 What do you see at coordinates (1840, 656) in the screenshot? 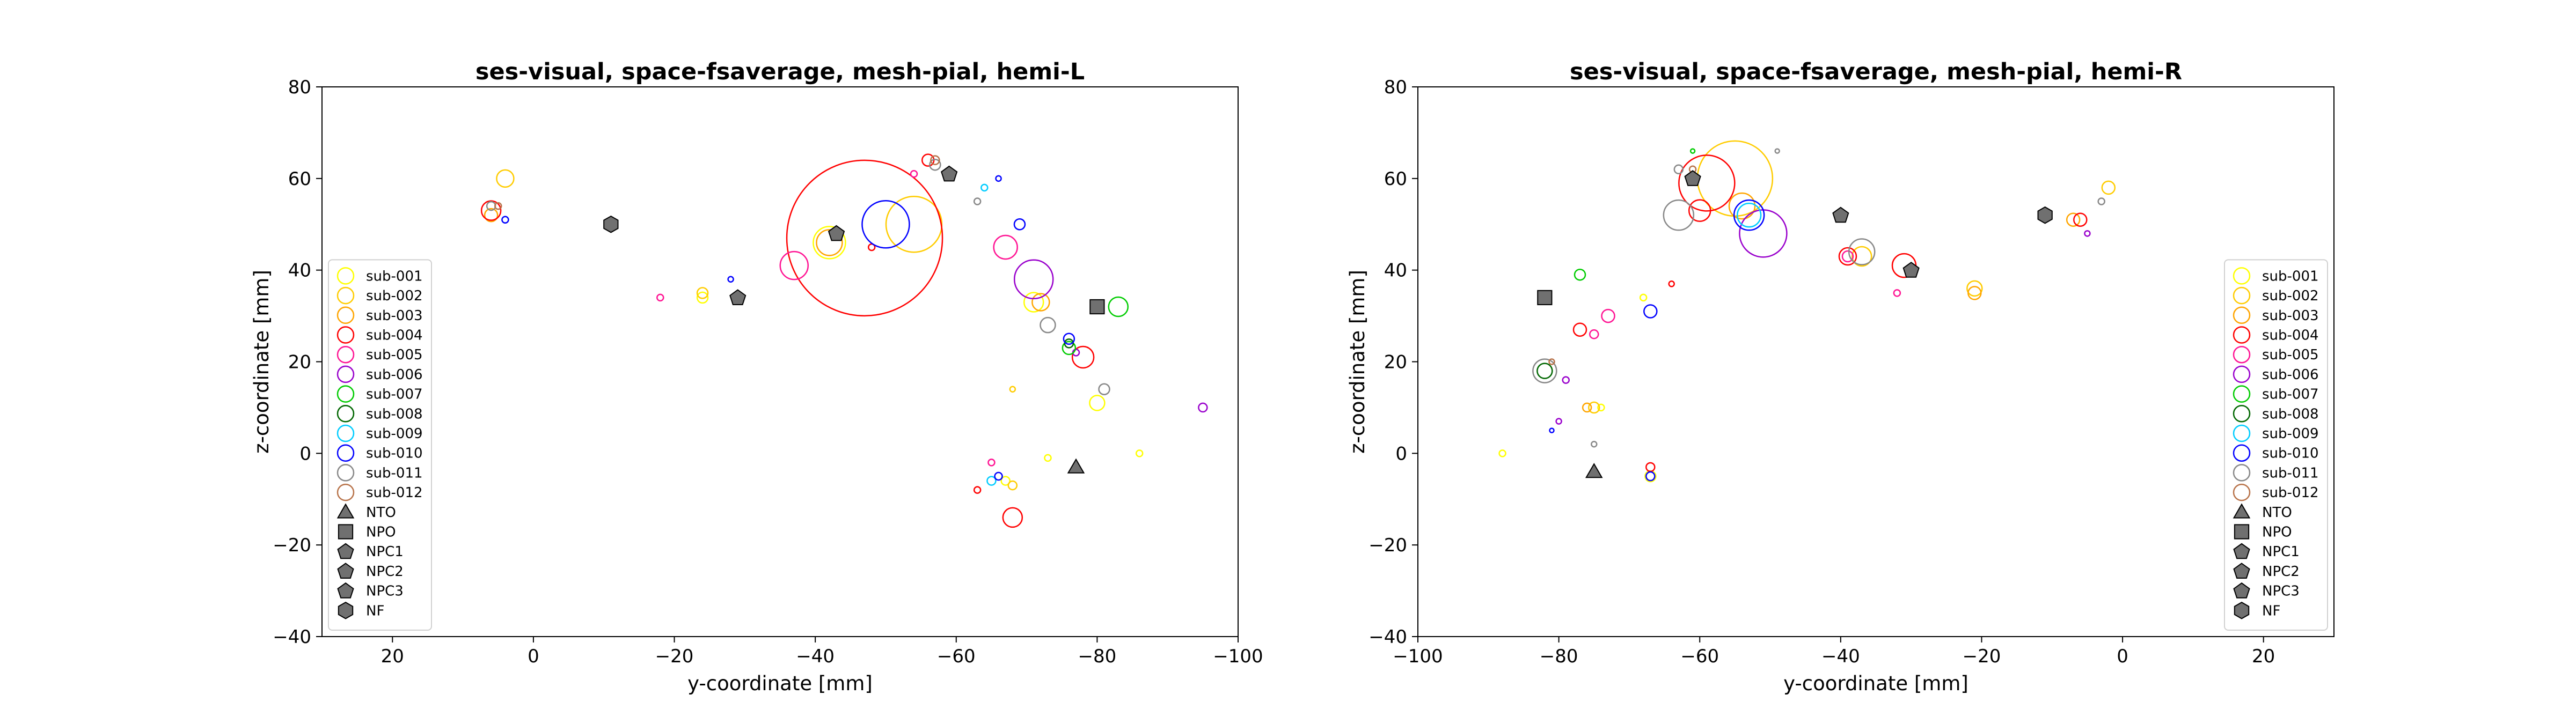
I see `x-tick-label: −40` at bounding box center [1840, 656].